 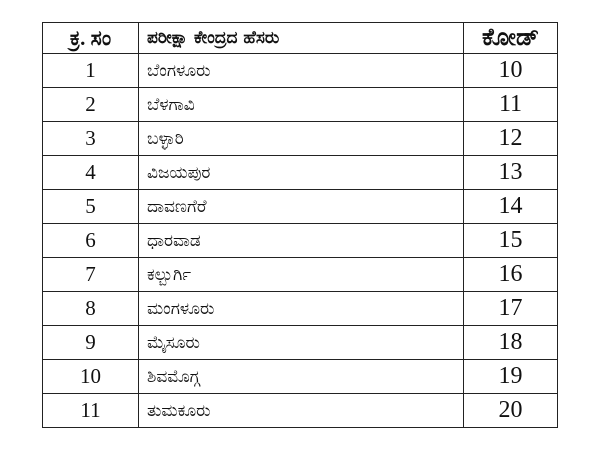 I want to click on serial-number: 6, so click(x=90, y=240).